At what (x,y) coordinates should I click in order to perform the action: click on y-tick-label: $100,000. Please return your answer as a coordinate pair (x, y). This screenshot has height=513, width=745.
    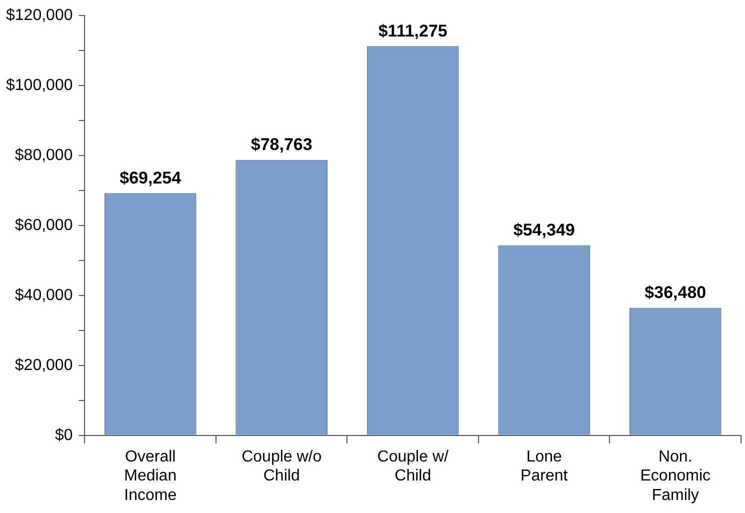
    Looking at the image, I should click on (39, 85).